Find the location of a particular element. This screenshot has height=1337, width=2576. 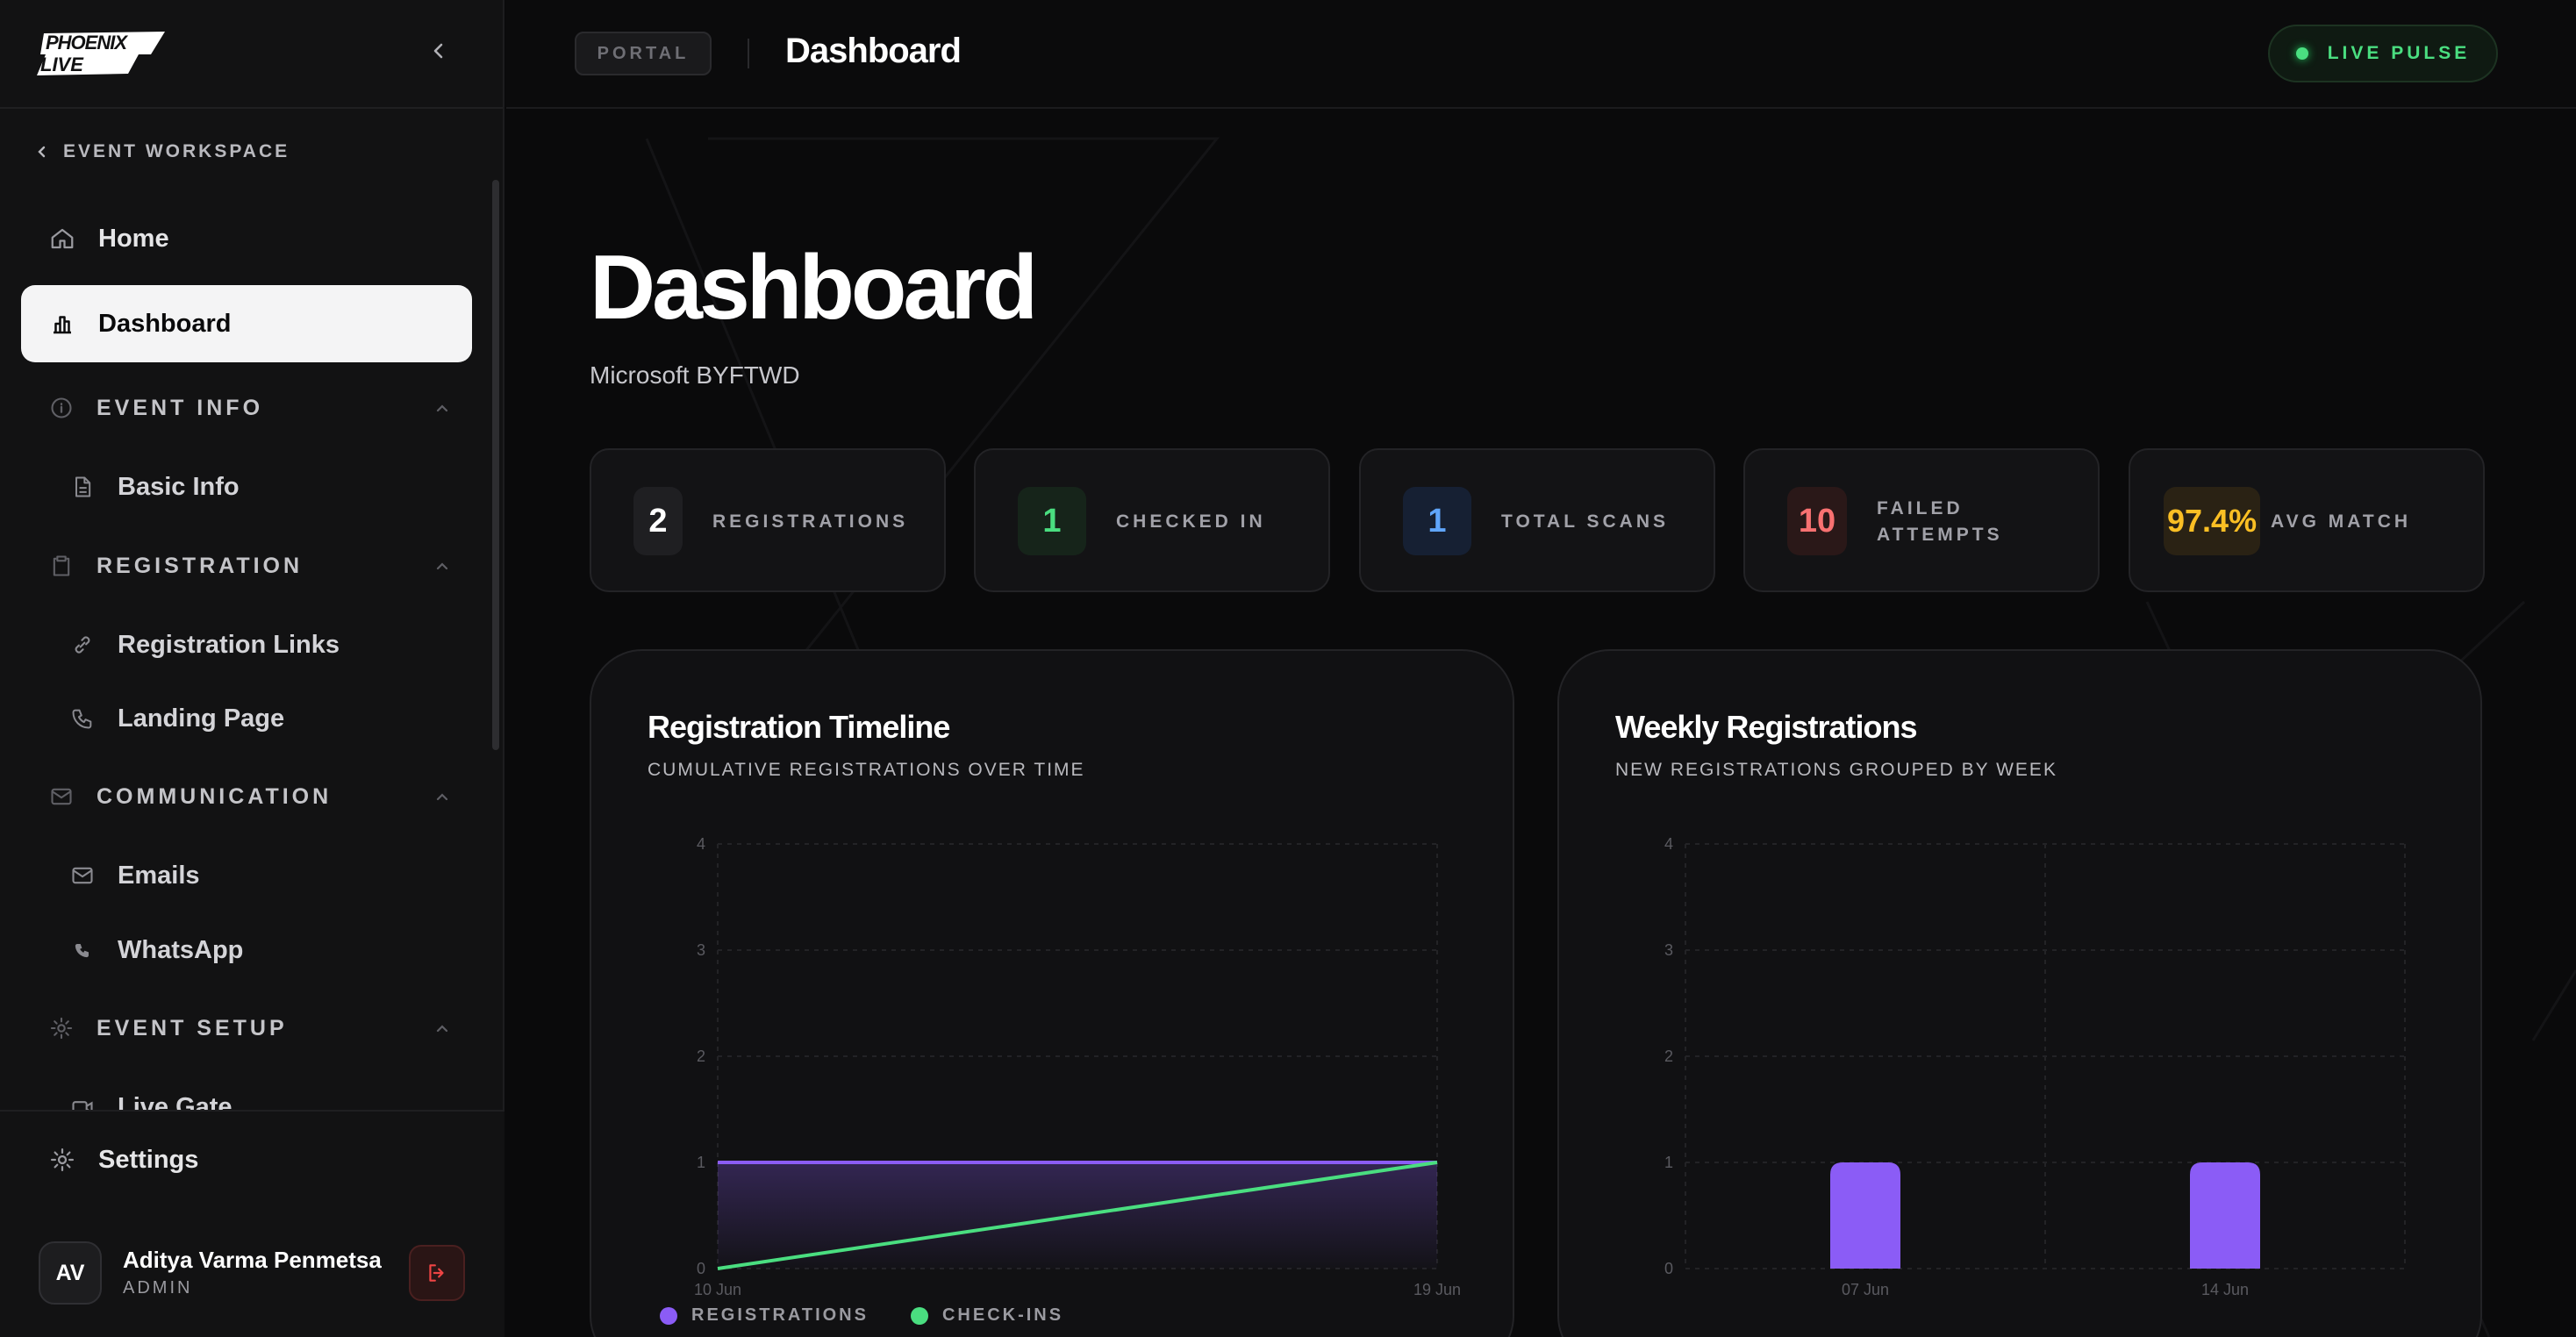

sidebar-item-label: Basic Info is located at coordinates (179, 487).